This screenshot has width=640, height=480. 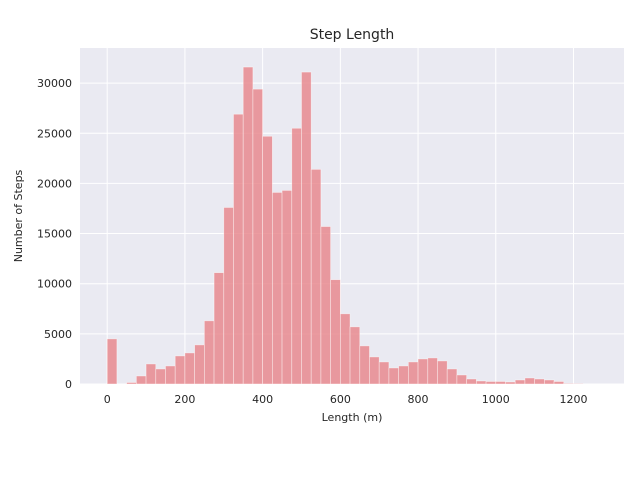 What do you see at coordinates (184, 399) in the screenshot?
I see `x-tick-label: 200` at bounding box center [184, 399].